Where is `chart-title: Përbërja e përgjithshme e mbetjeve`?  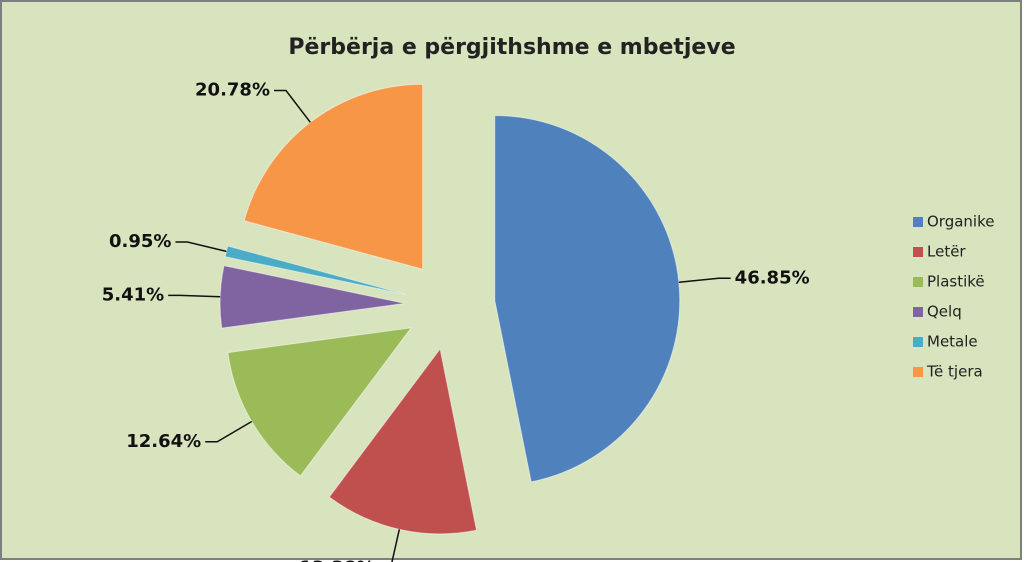 chart-title: Përbërja e përgjithshme e mbetjeve is located at coordinates (511, 47).